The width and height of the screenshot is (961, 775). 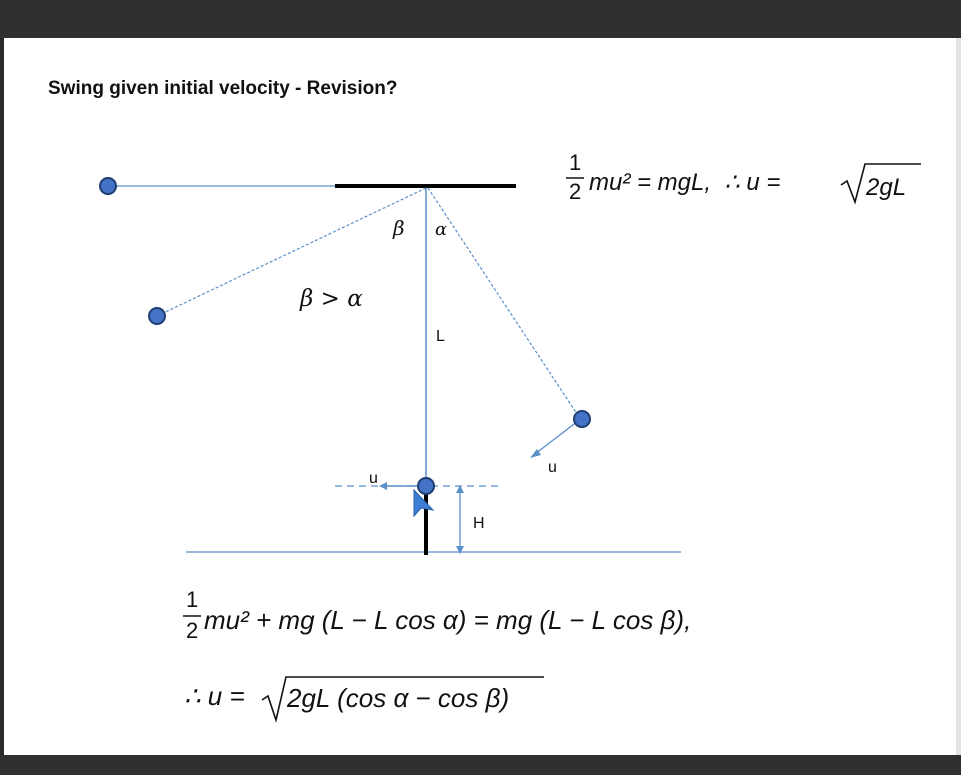 What do you see at coordinates (480, 765) in the screenshot?
I see `bottom-bar` at bounding box center [480, 765].